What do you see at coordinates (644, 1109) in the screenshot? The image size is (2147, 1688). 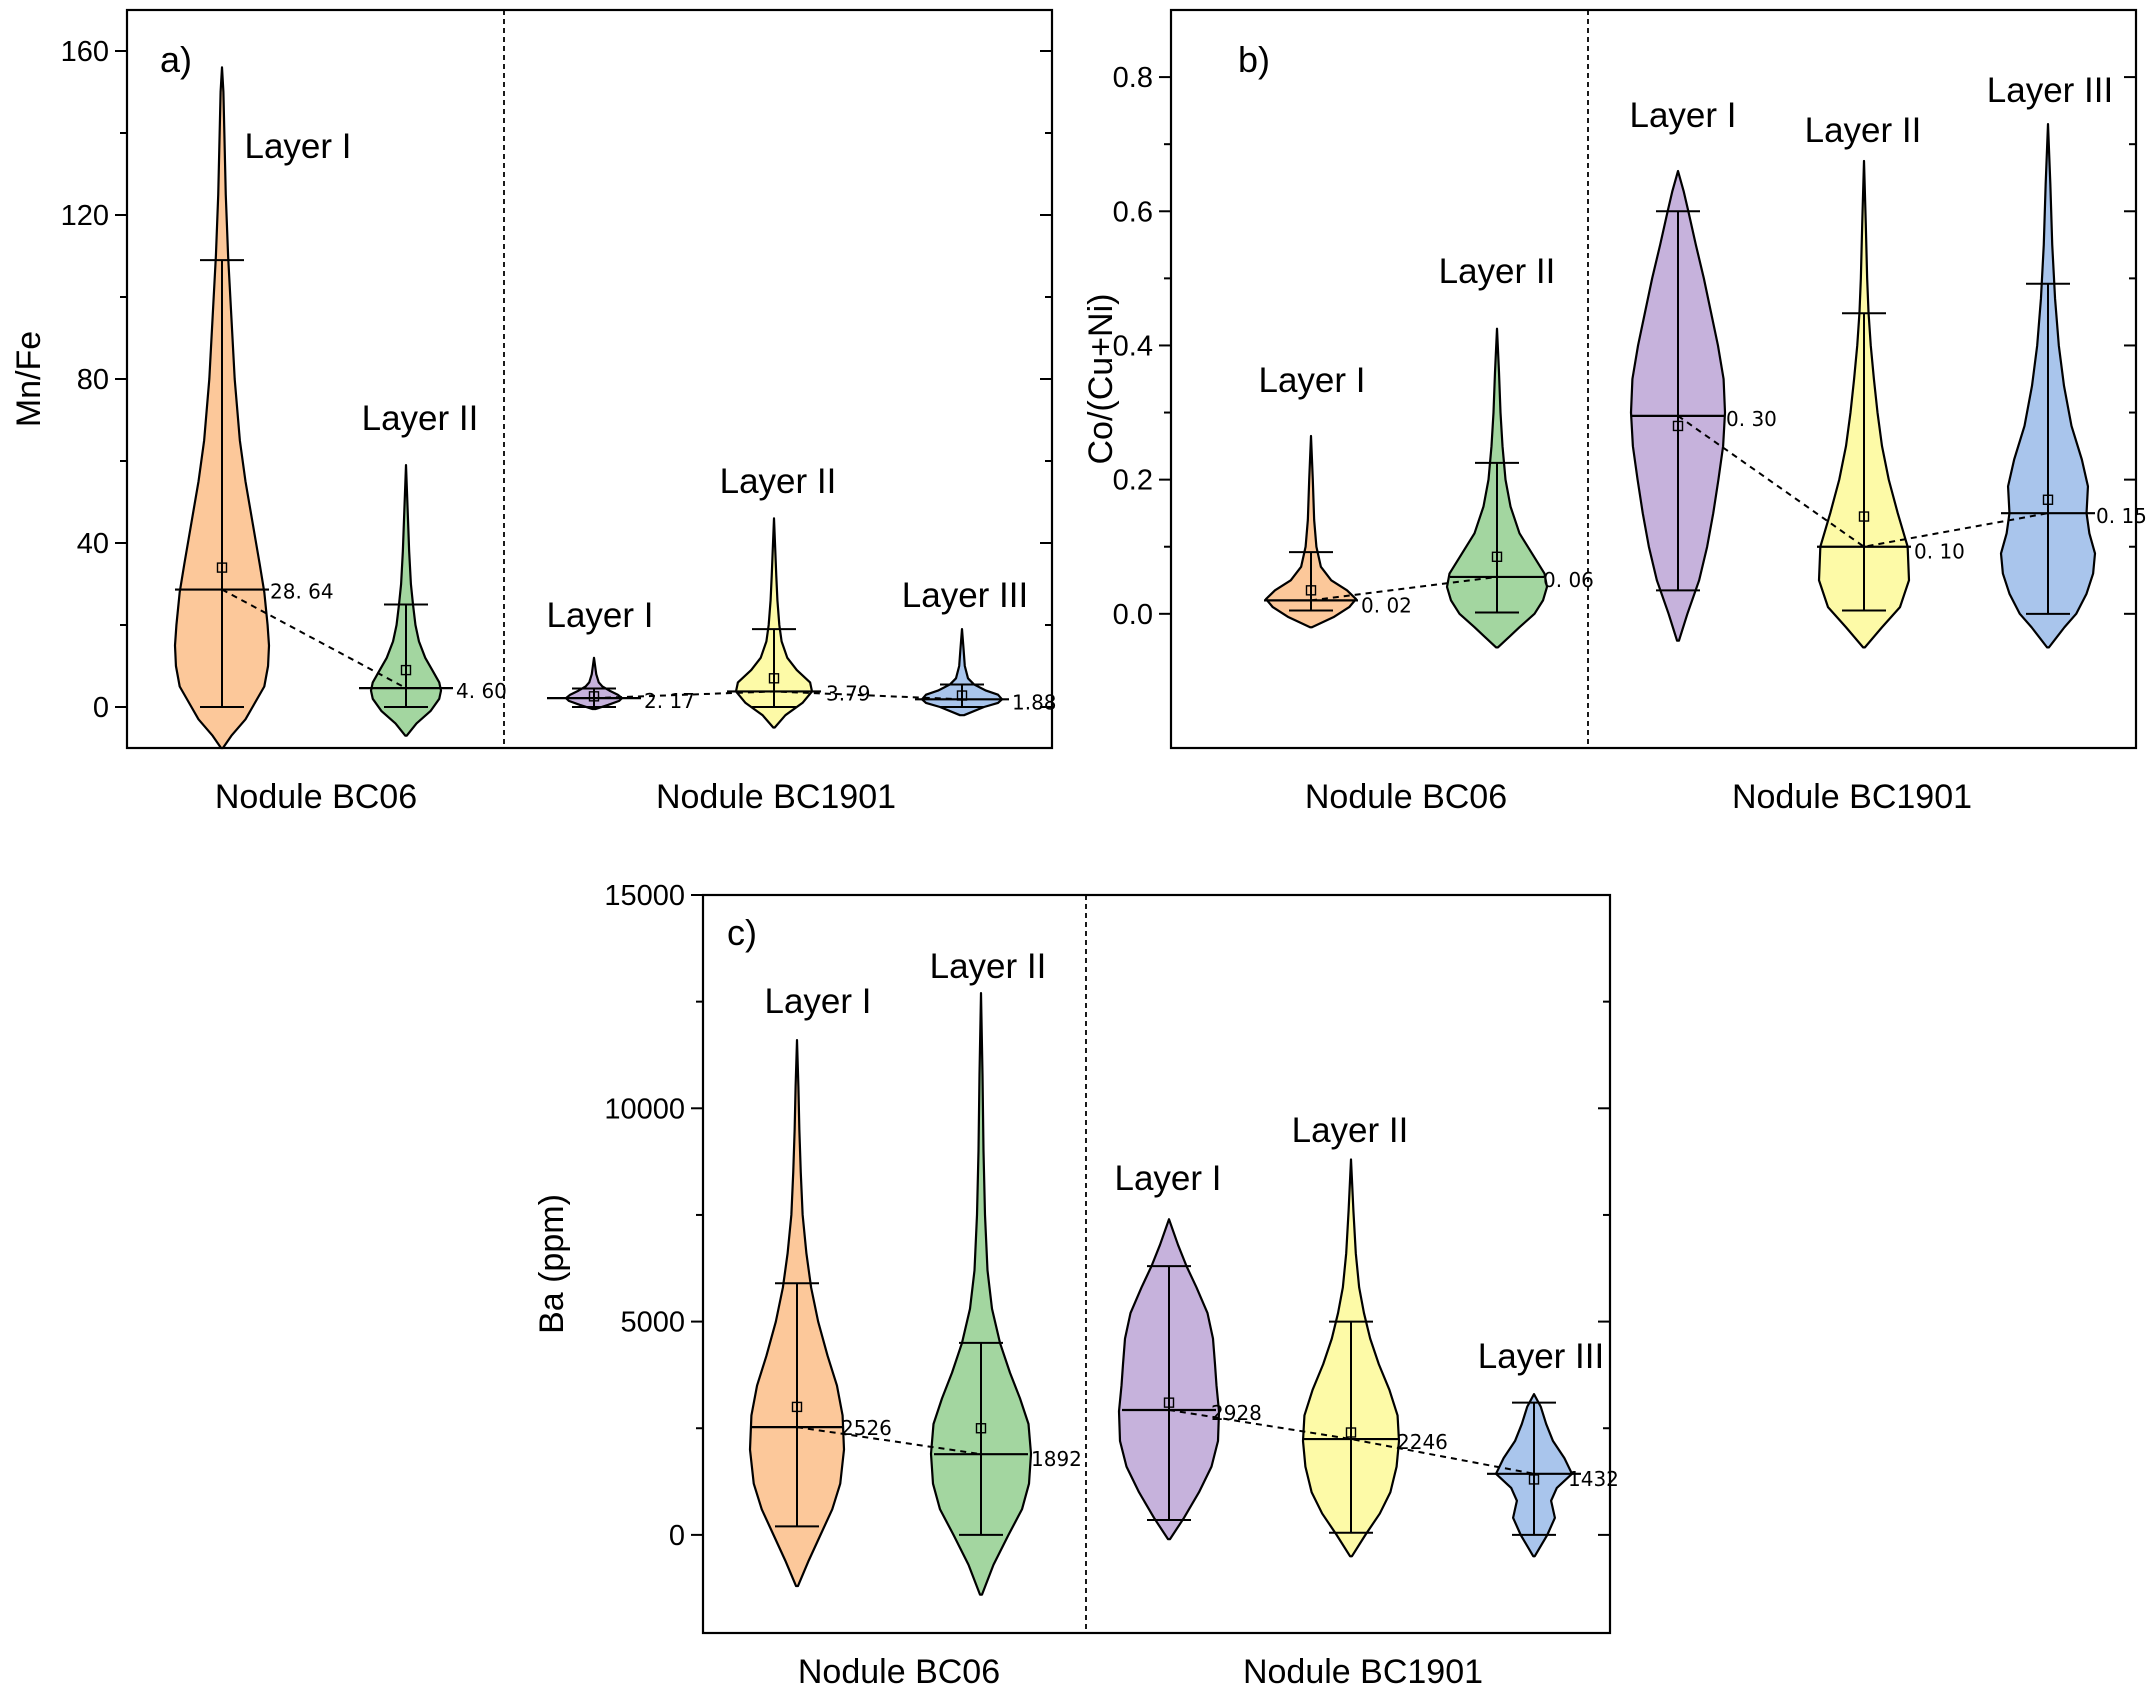 I see `y-tick-label: 10000` at bounding box center [644, 1109].